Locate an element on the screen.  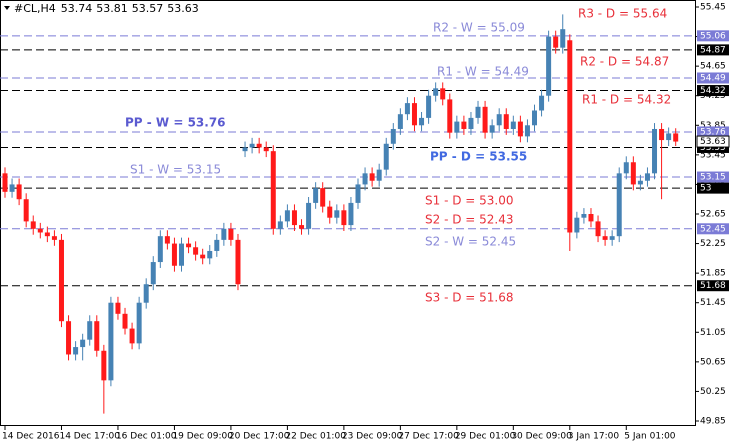
x-tick-label: 20 Dec 17:00 is located at coordinates (259, 437).